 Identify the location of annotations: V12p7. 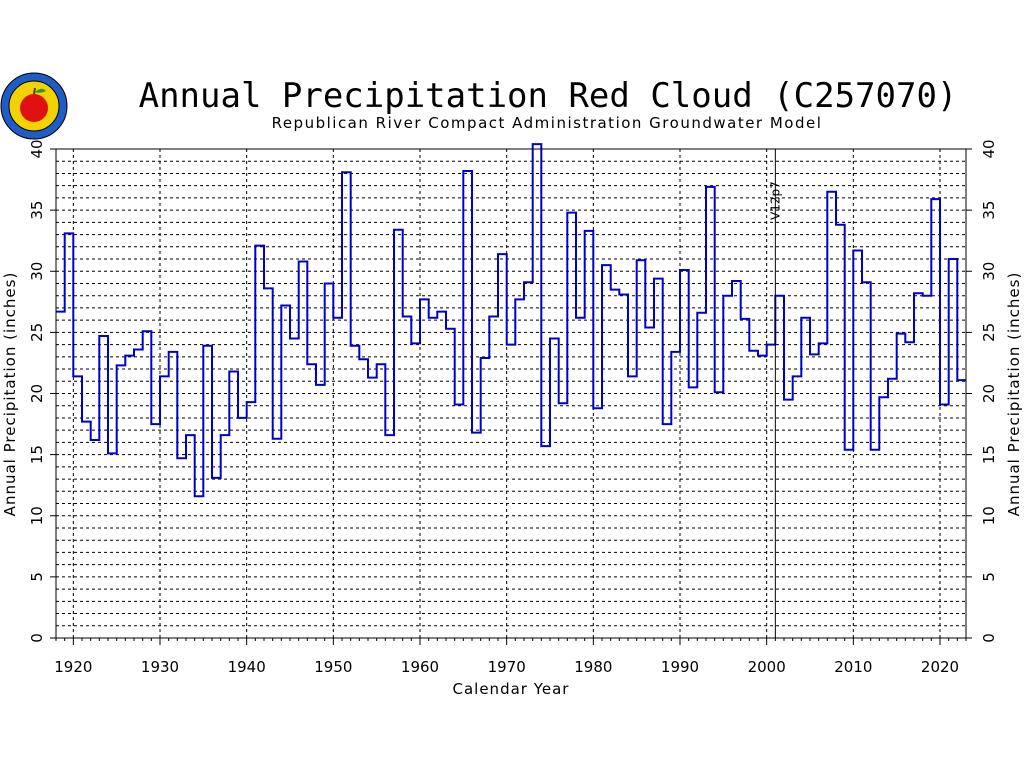
(775, 393).